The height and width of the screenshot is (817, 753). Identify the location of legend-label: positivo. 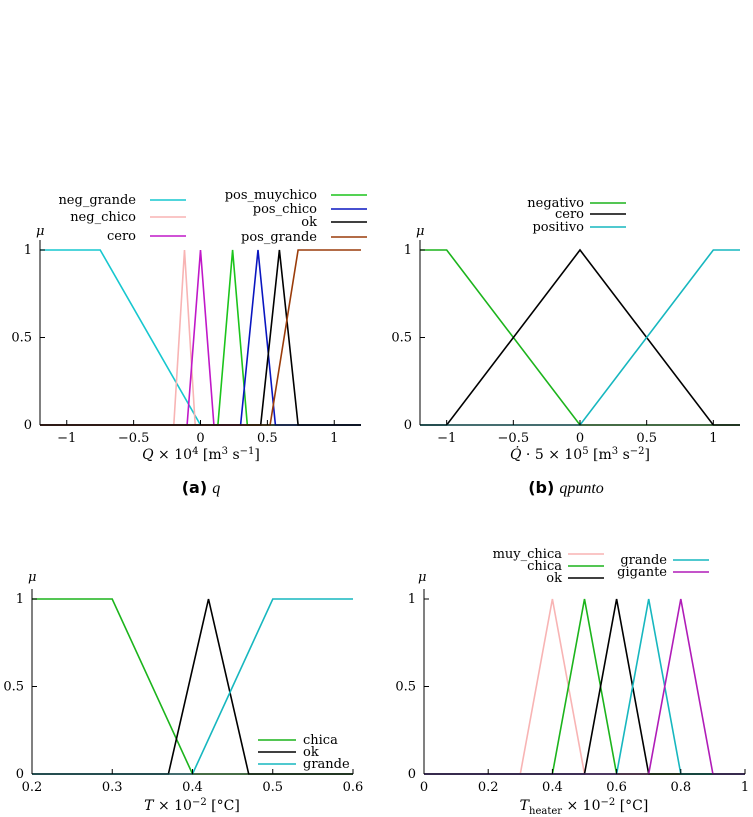
(558, 227).